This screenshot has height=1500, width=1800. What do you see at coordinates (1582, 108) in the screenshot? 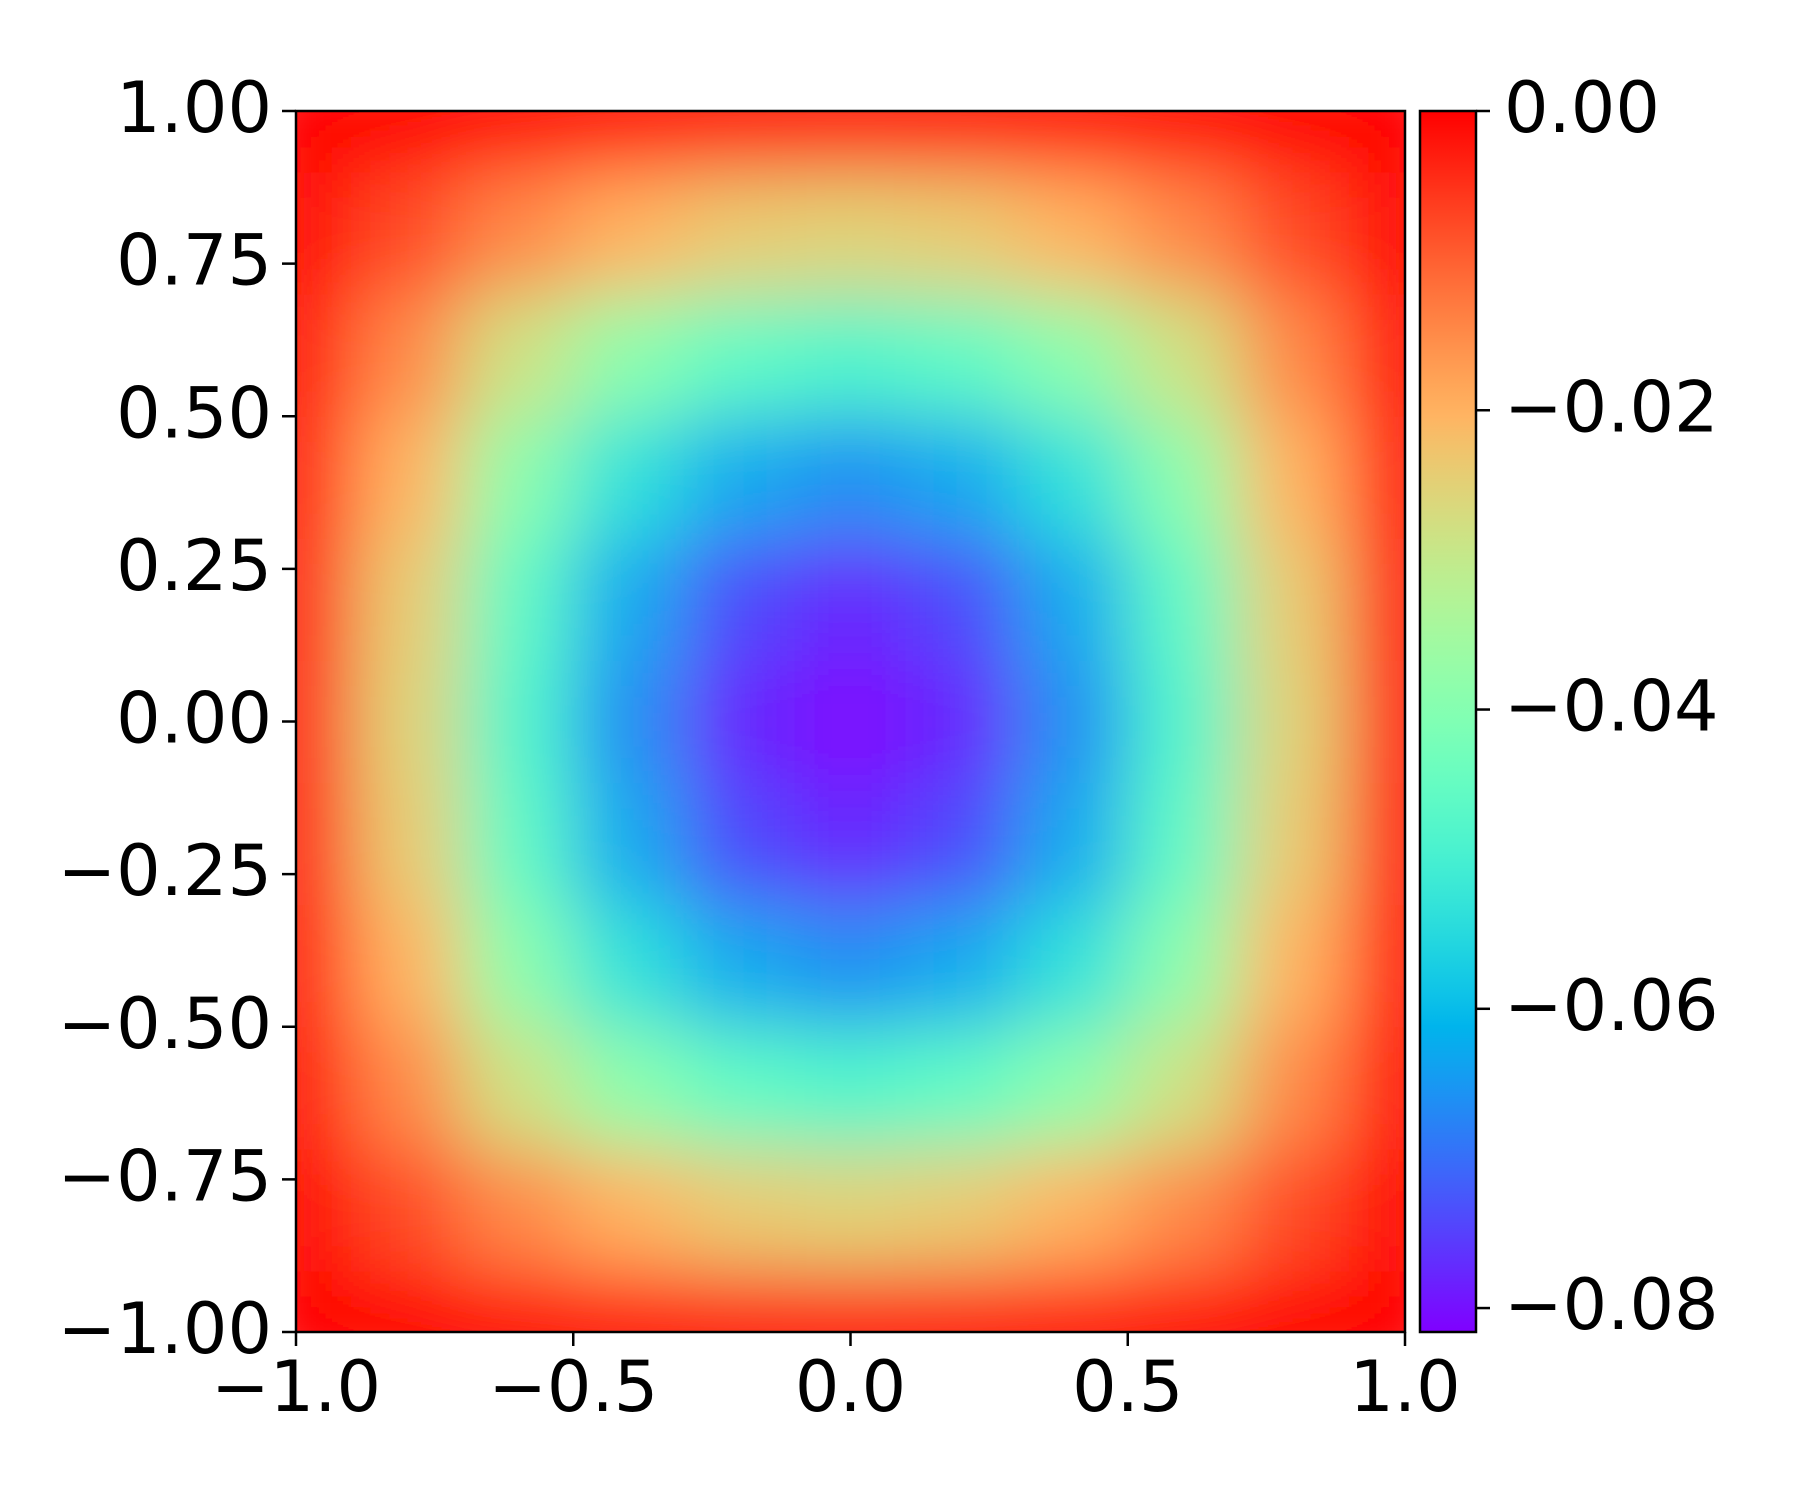
I see `colorbar-tick-label: 0.00` at bounding box center [1582, 108].